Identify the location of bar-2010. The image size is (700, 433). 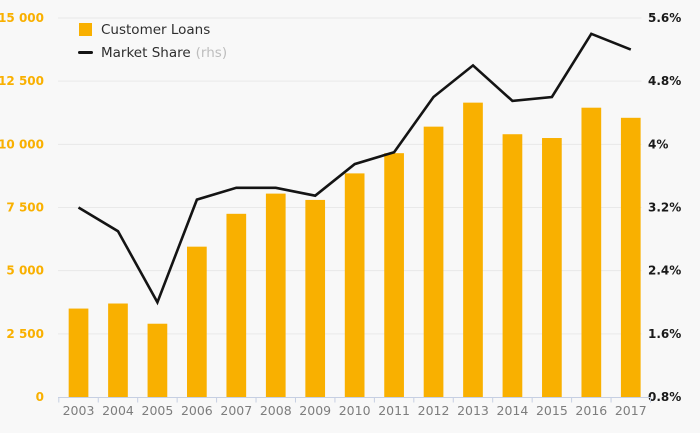
(354, 285).